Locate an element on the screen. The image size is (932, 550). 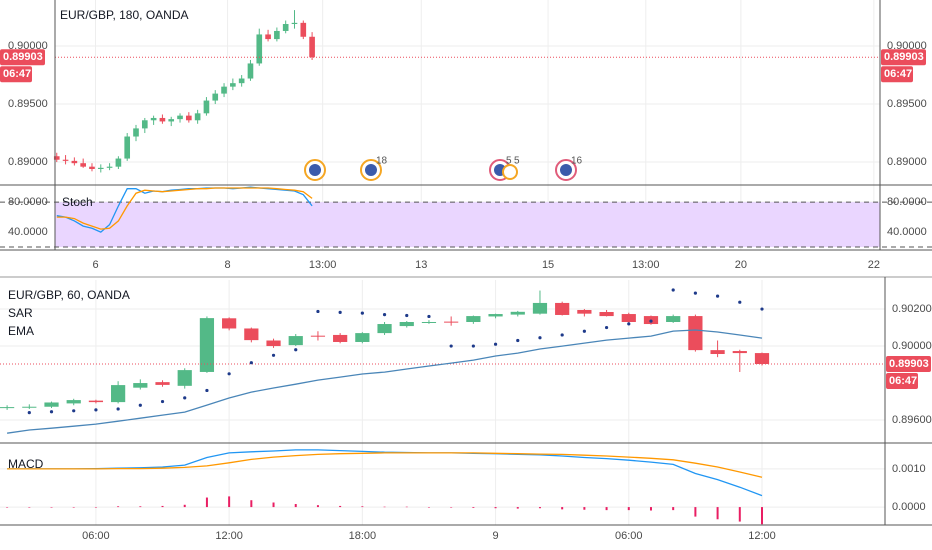
flag is located at coordinates (371, 170).